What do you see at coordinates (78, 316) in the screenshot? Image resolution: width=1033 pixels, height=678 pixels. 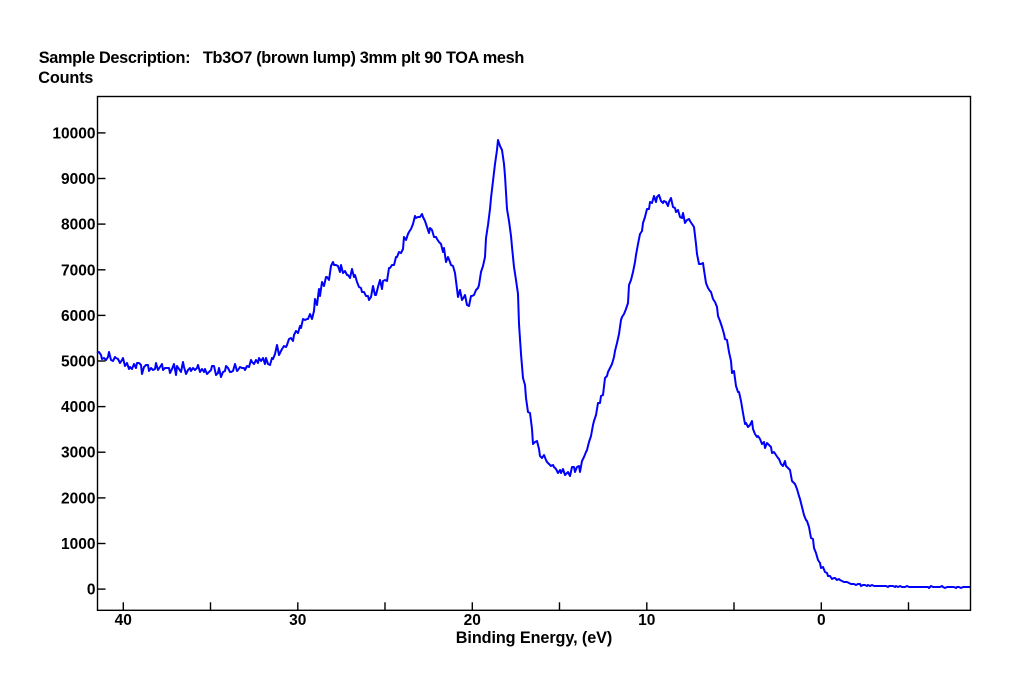 I see `svg-text: 6000` at bounding box center [78, 316].